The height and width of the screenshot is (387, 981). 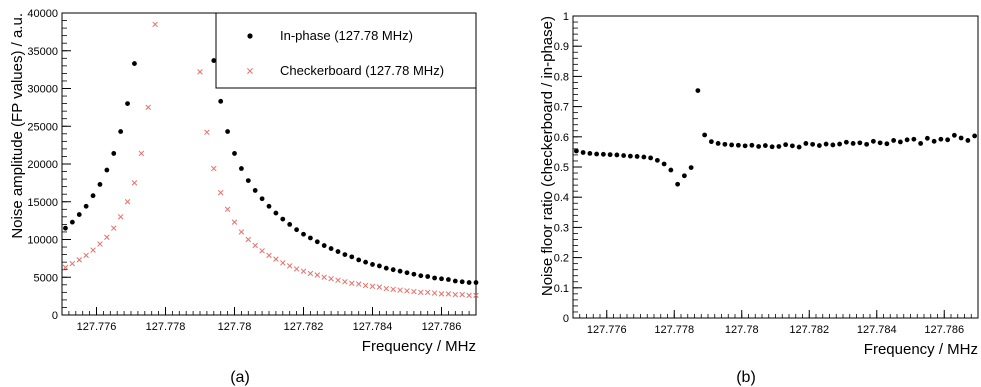 What do you see at coordinates (42, 14) in the screenshot?
I see `panel-a-y-tick-label: 40000` at bounding box center [42, 14].